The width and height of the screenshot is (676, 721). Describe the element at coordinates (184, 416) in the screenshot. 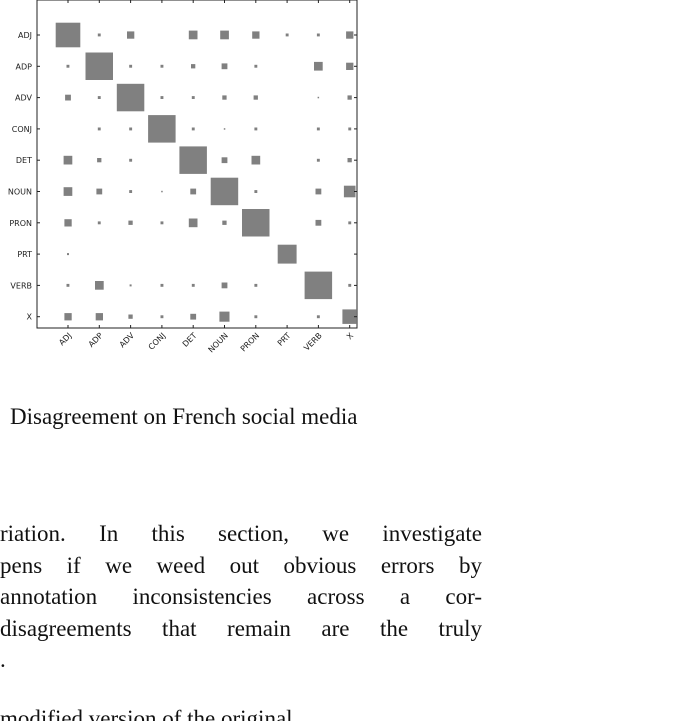

I see `figure-caption: Disagreement on French social media` at that location.